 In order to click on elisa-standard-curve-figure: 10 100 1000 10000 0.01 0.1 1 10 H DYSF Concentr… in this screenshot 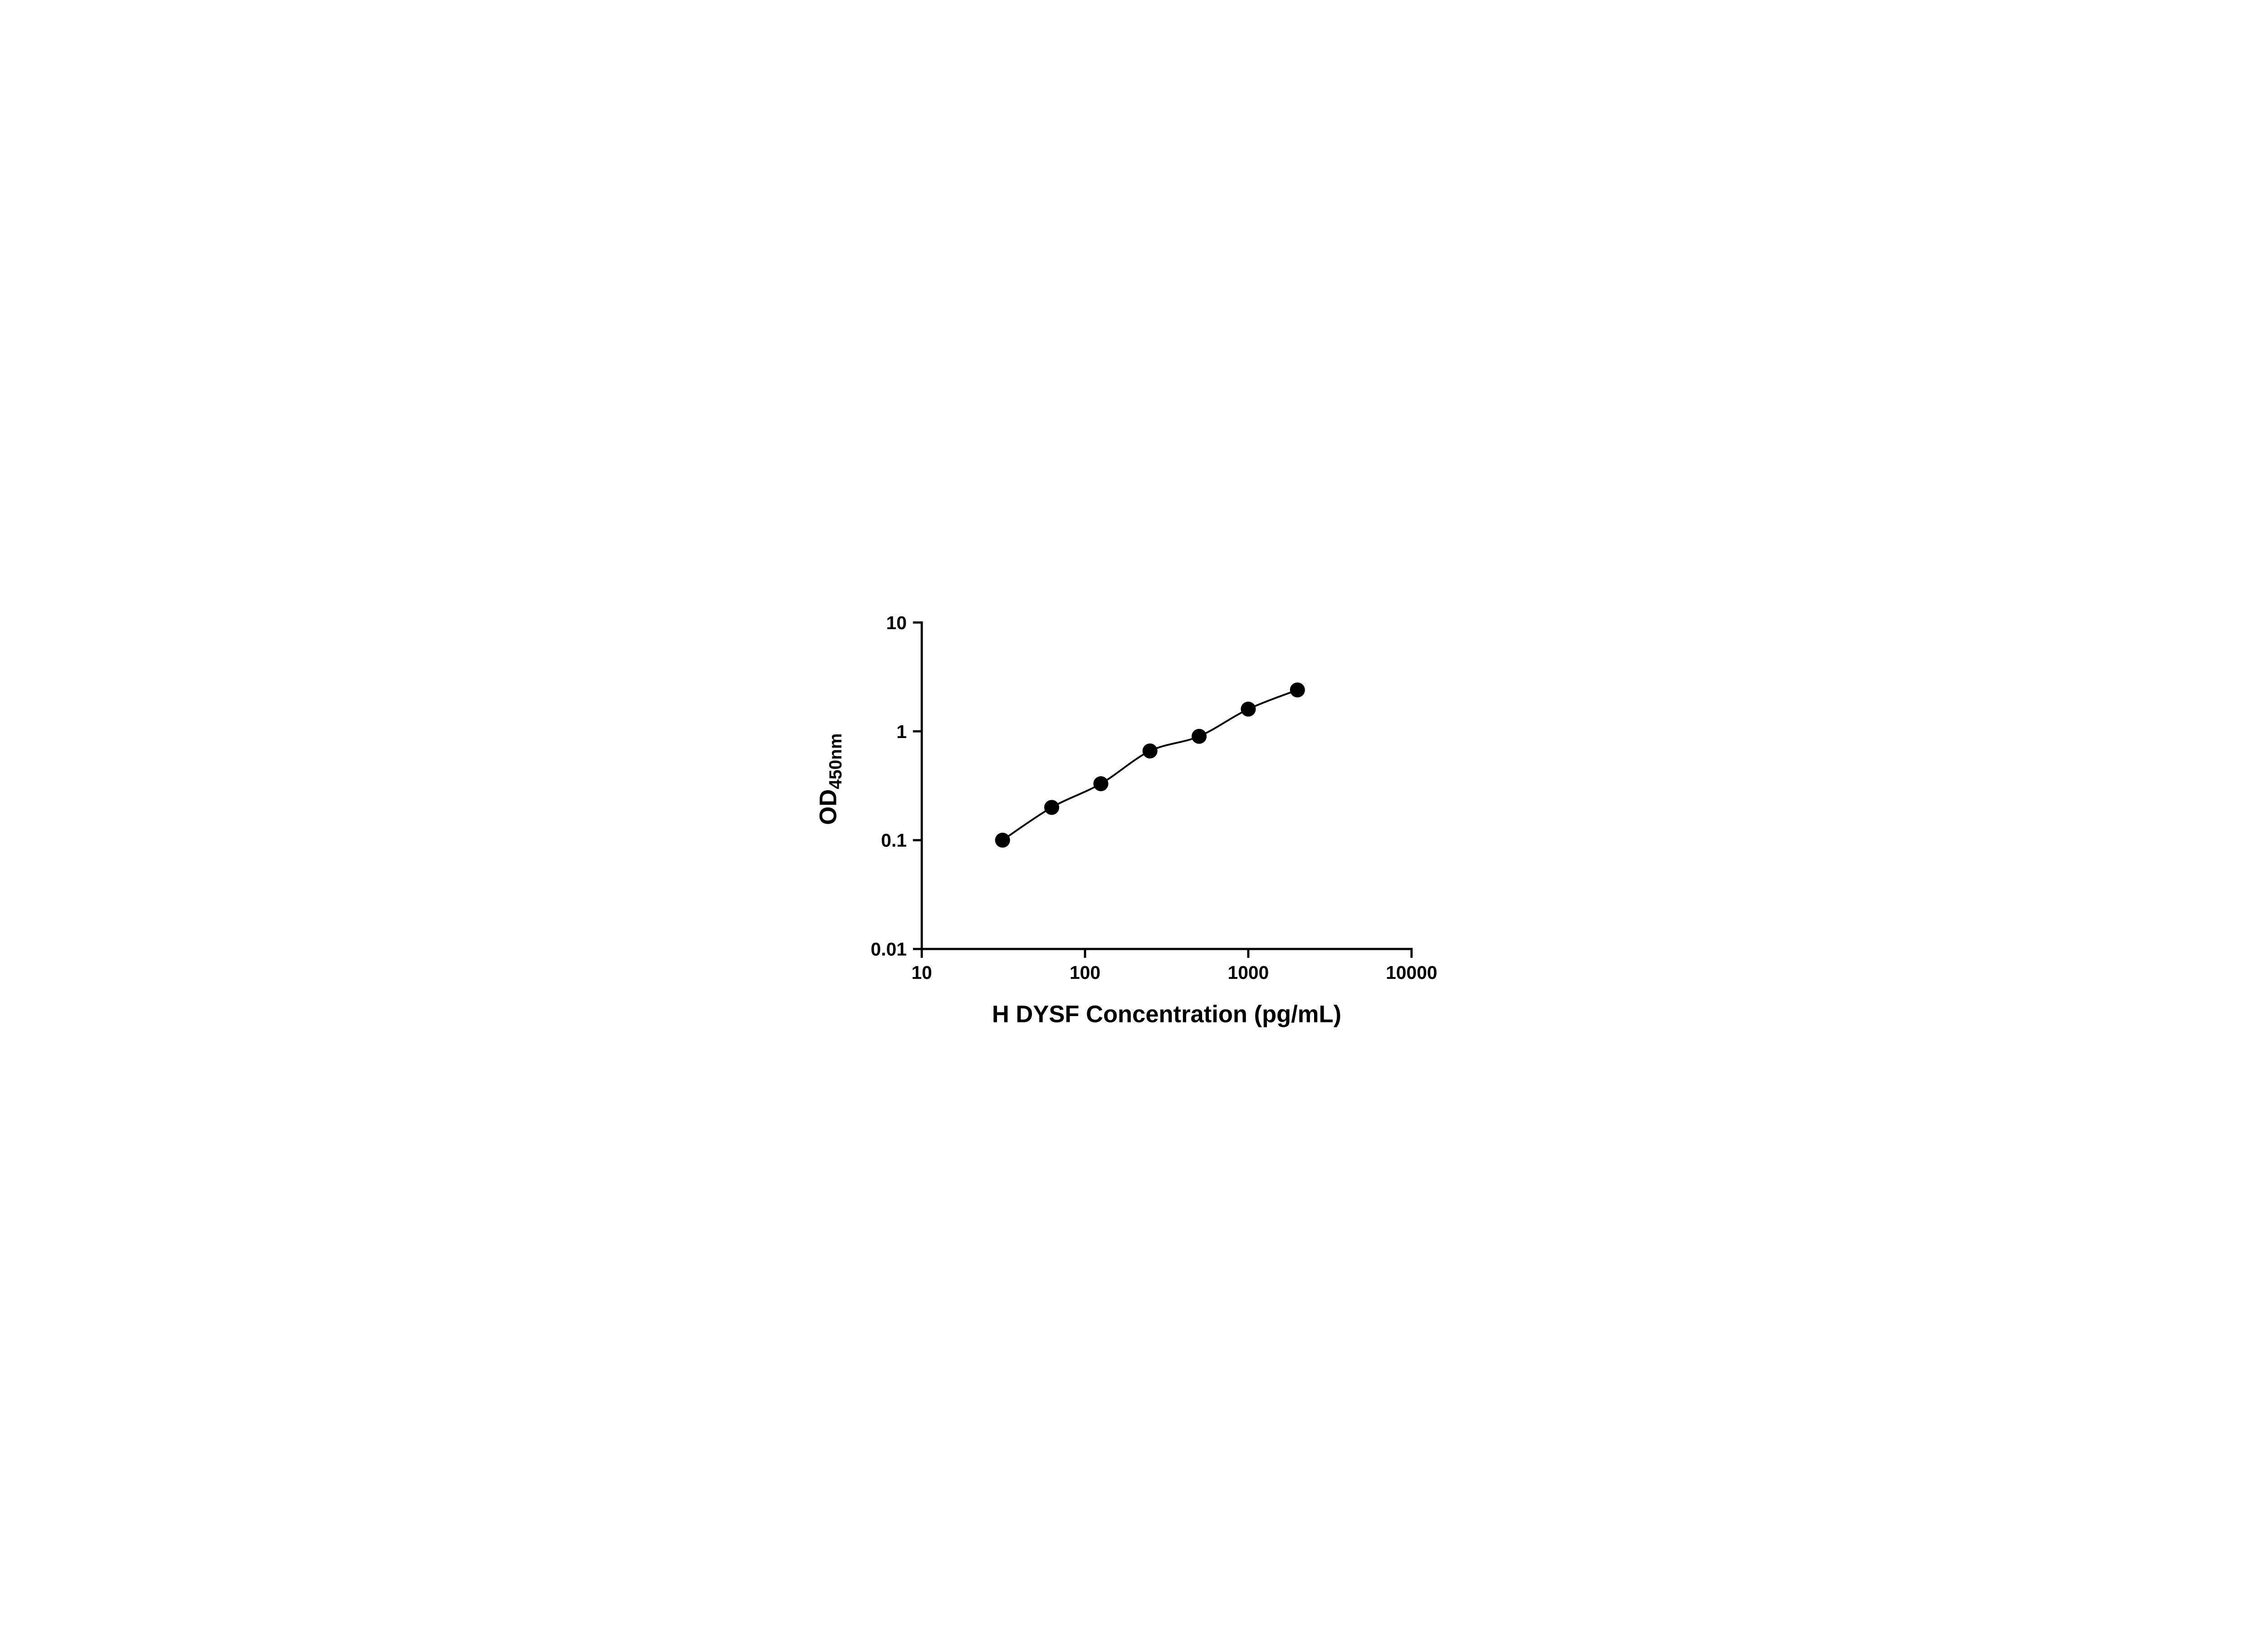, I will do `click(1134, 816)`.